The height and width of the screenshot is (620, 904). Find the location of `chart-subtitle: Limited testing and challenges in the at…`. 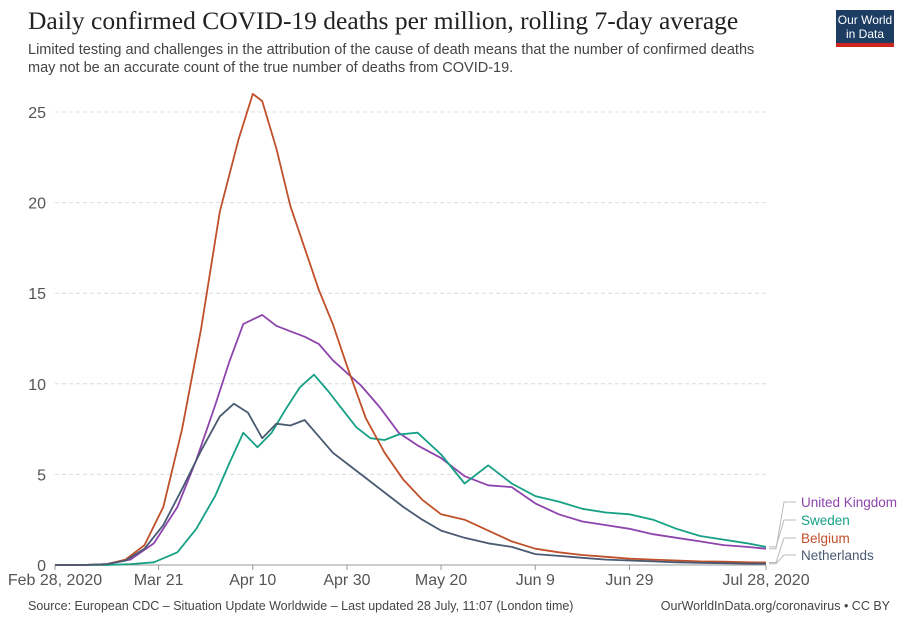

chart-subtitle: Limited testing and challenges in the at… is located at coordinates (423, 59).